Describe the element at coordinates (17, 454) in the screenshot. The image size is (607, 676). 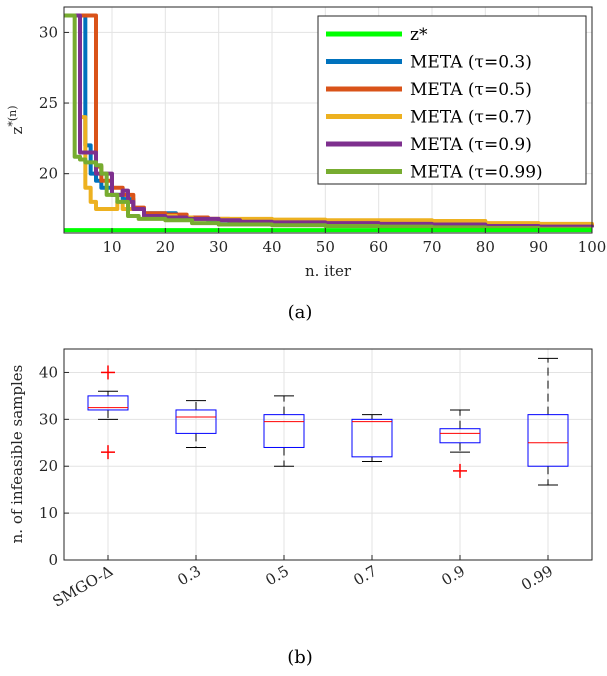
I see `plot-b-y-label: n. of infeasible samples` at that location.